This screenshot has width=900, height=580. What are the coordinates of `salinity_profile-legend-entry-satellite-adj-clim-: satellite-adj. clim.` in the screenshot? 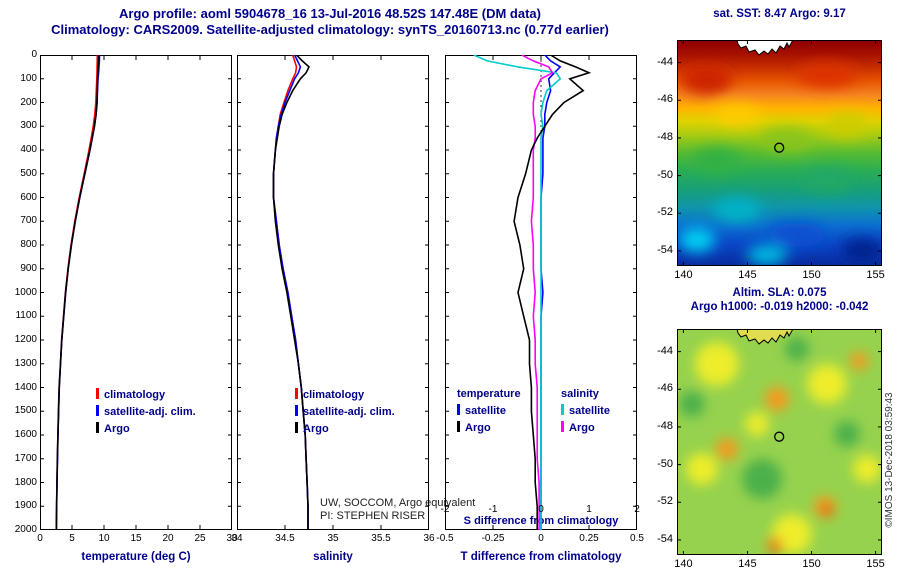 It's located at (345, 412).